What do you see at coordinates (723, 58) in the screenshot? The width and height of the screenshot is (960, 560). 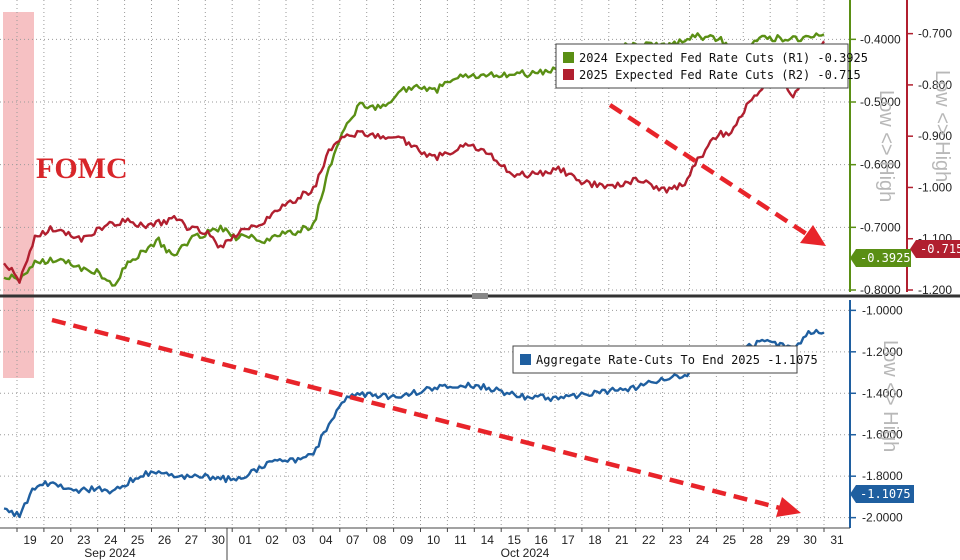 I see `top-legend-label: 2024 Expected Fed Rate Cuts (R1) -0.3925` at bounding box center [723, 58].